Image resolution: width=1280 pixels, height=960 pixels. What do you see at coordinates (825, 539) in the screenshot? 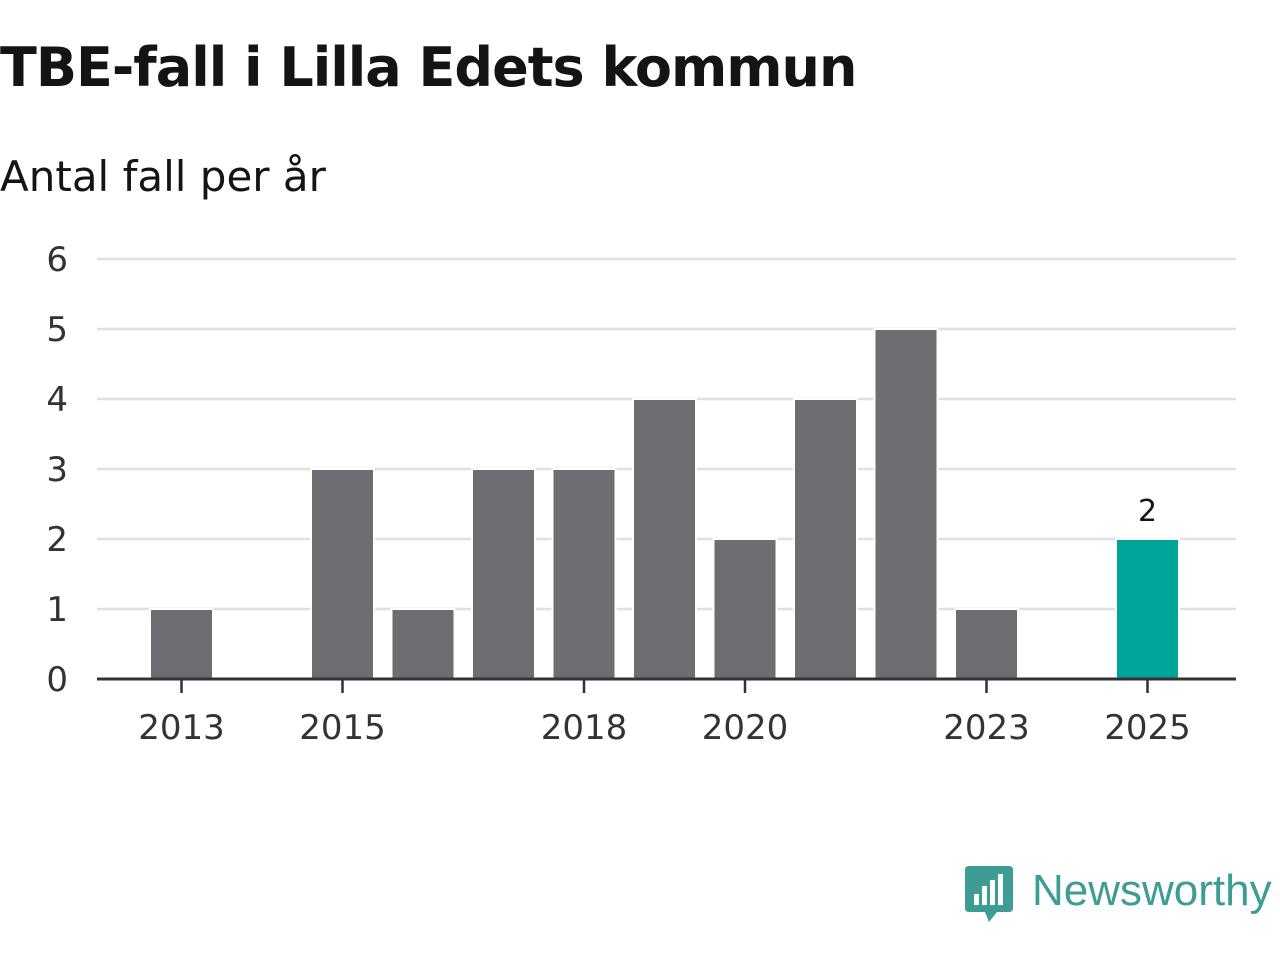
I see `bar-2021` at bounding box center [825, 539].